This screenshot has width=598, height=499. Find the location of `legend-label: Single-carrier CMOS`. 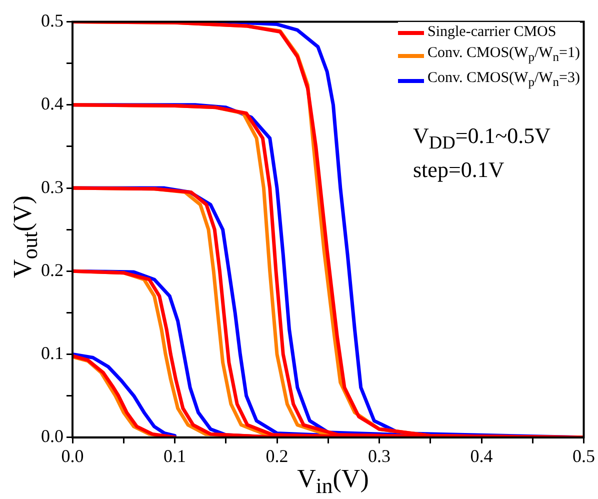

legend-label: Single-carrier CMOS is located at coordinates (492, 32).